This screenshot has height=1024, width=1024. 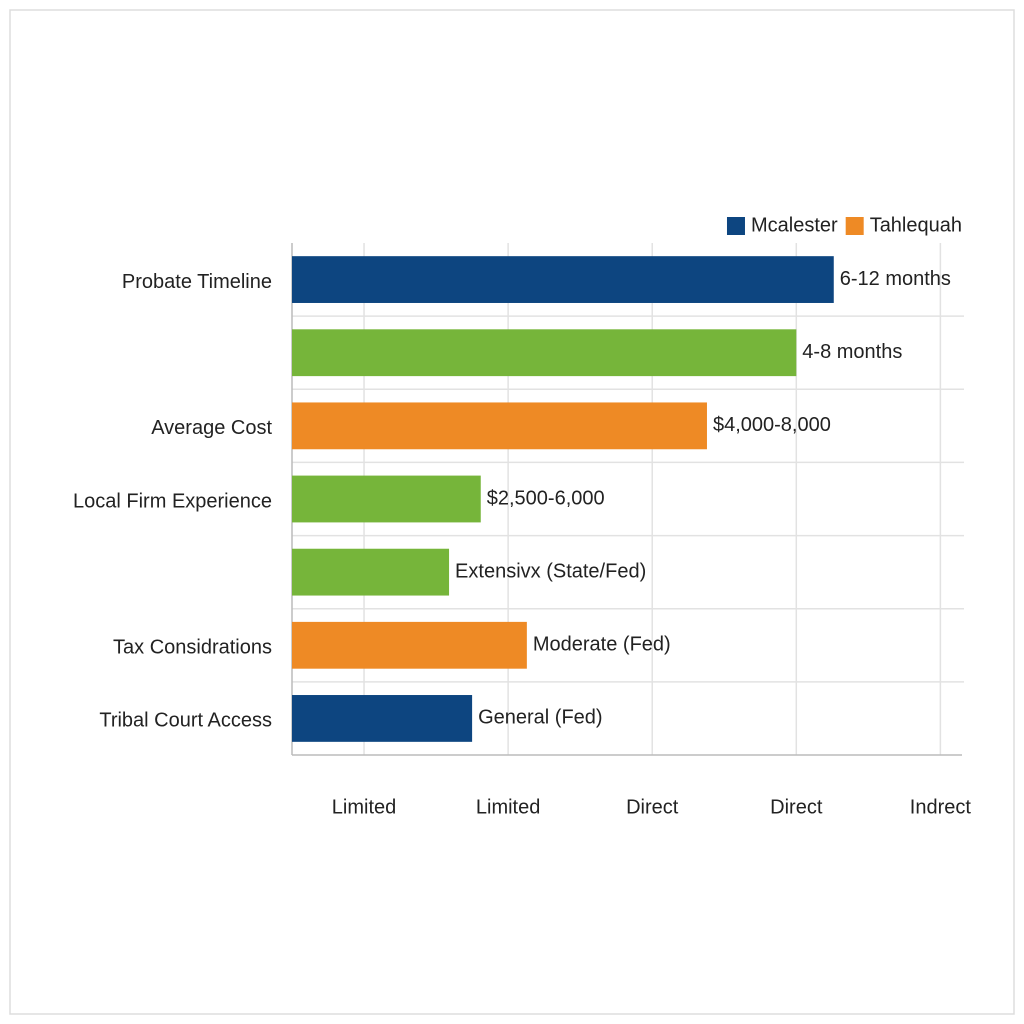 What do you see at coordinates (916, 225) in the screenshot?
I see `legend-label: Tahlequah` at bounding box center [916, 225].